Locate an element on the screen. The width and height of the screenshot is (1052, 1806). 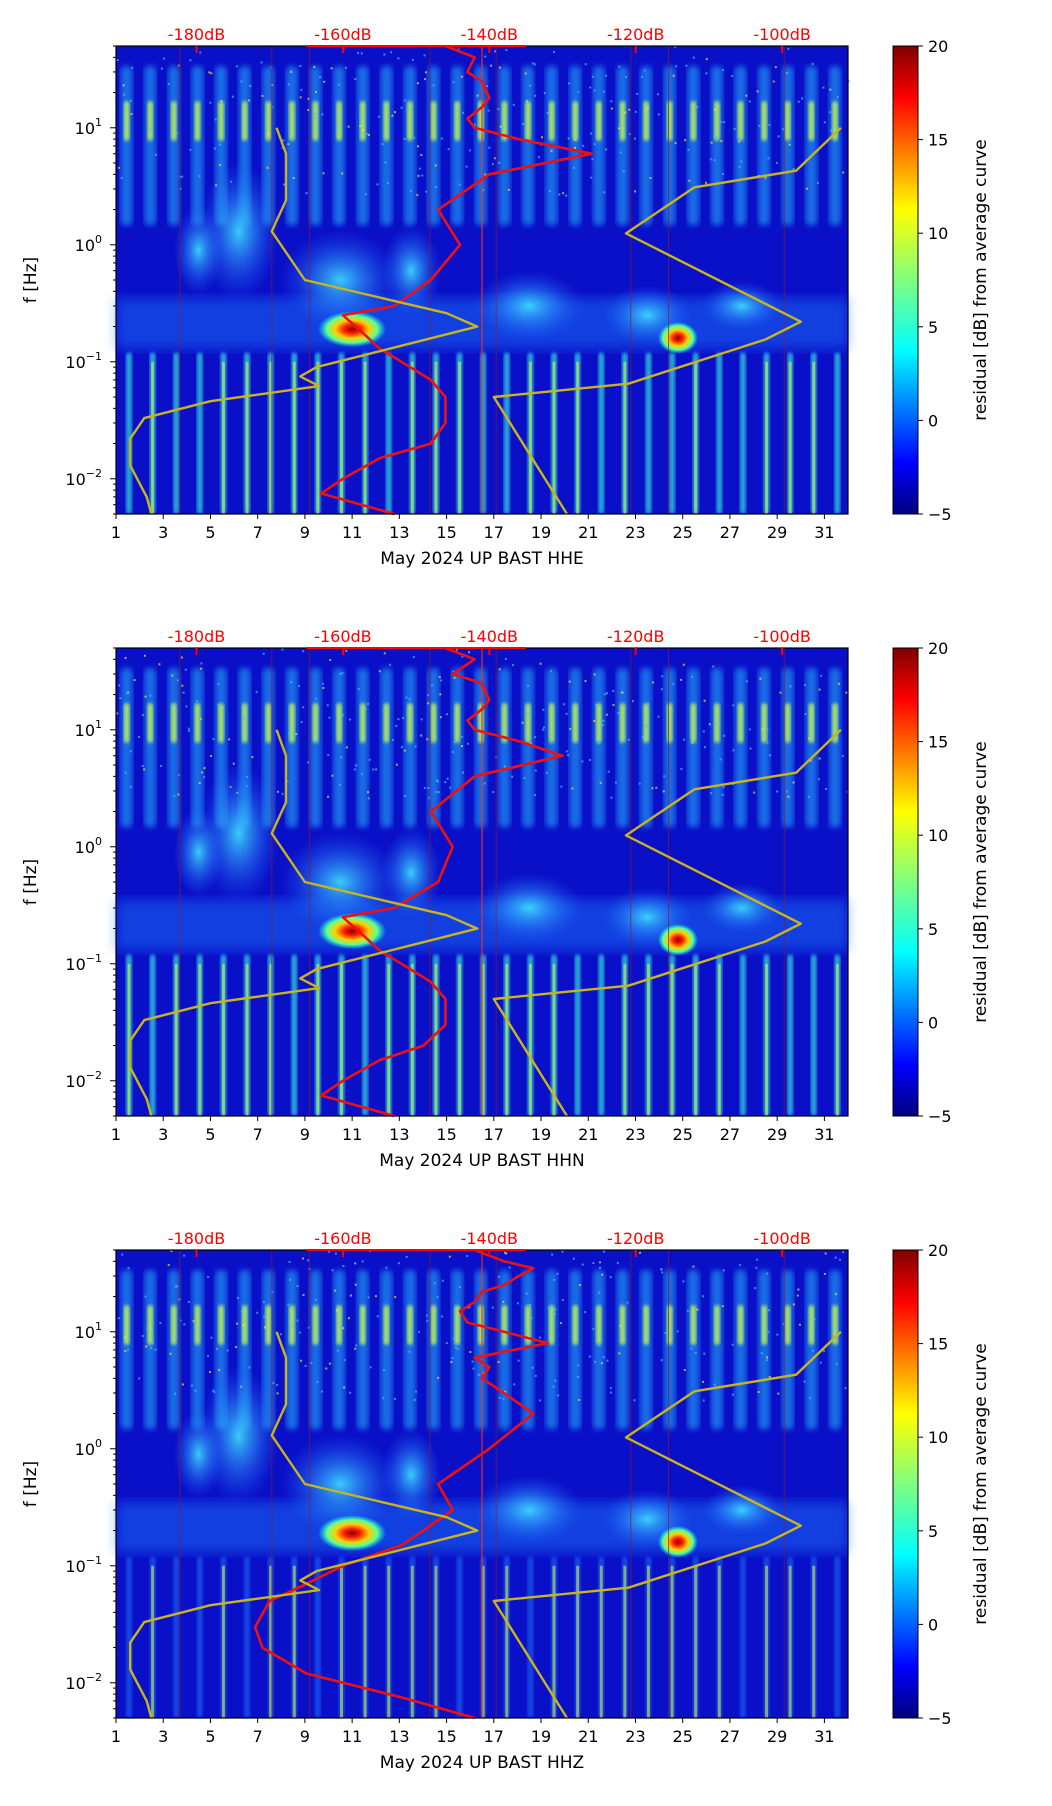
y-tick-label: 10⁻¹ is located at coordinates (83, 361).